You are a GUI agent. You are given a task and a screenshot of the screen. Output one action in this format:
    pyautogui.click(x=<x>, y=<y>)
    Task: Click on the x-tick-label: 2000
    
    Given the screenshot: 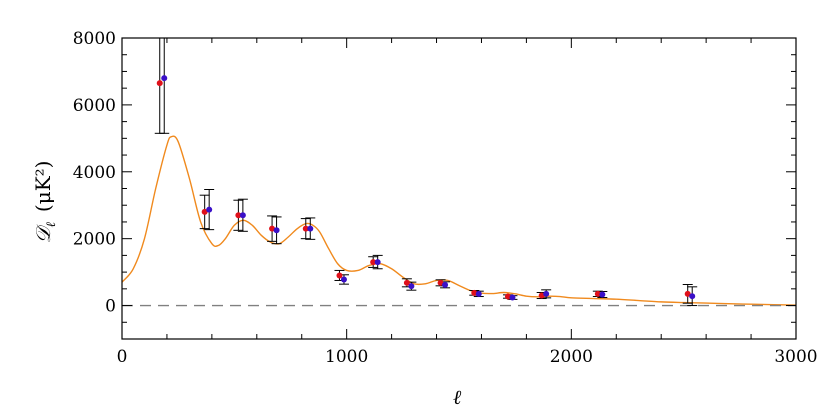 What is the action you would take?
    pyautogui.click(x=571, y=357)
    